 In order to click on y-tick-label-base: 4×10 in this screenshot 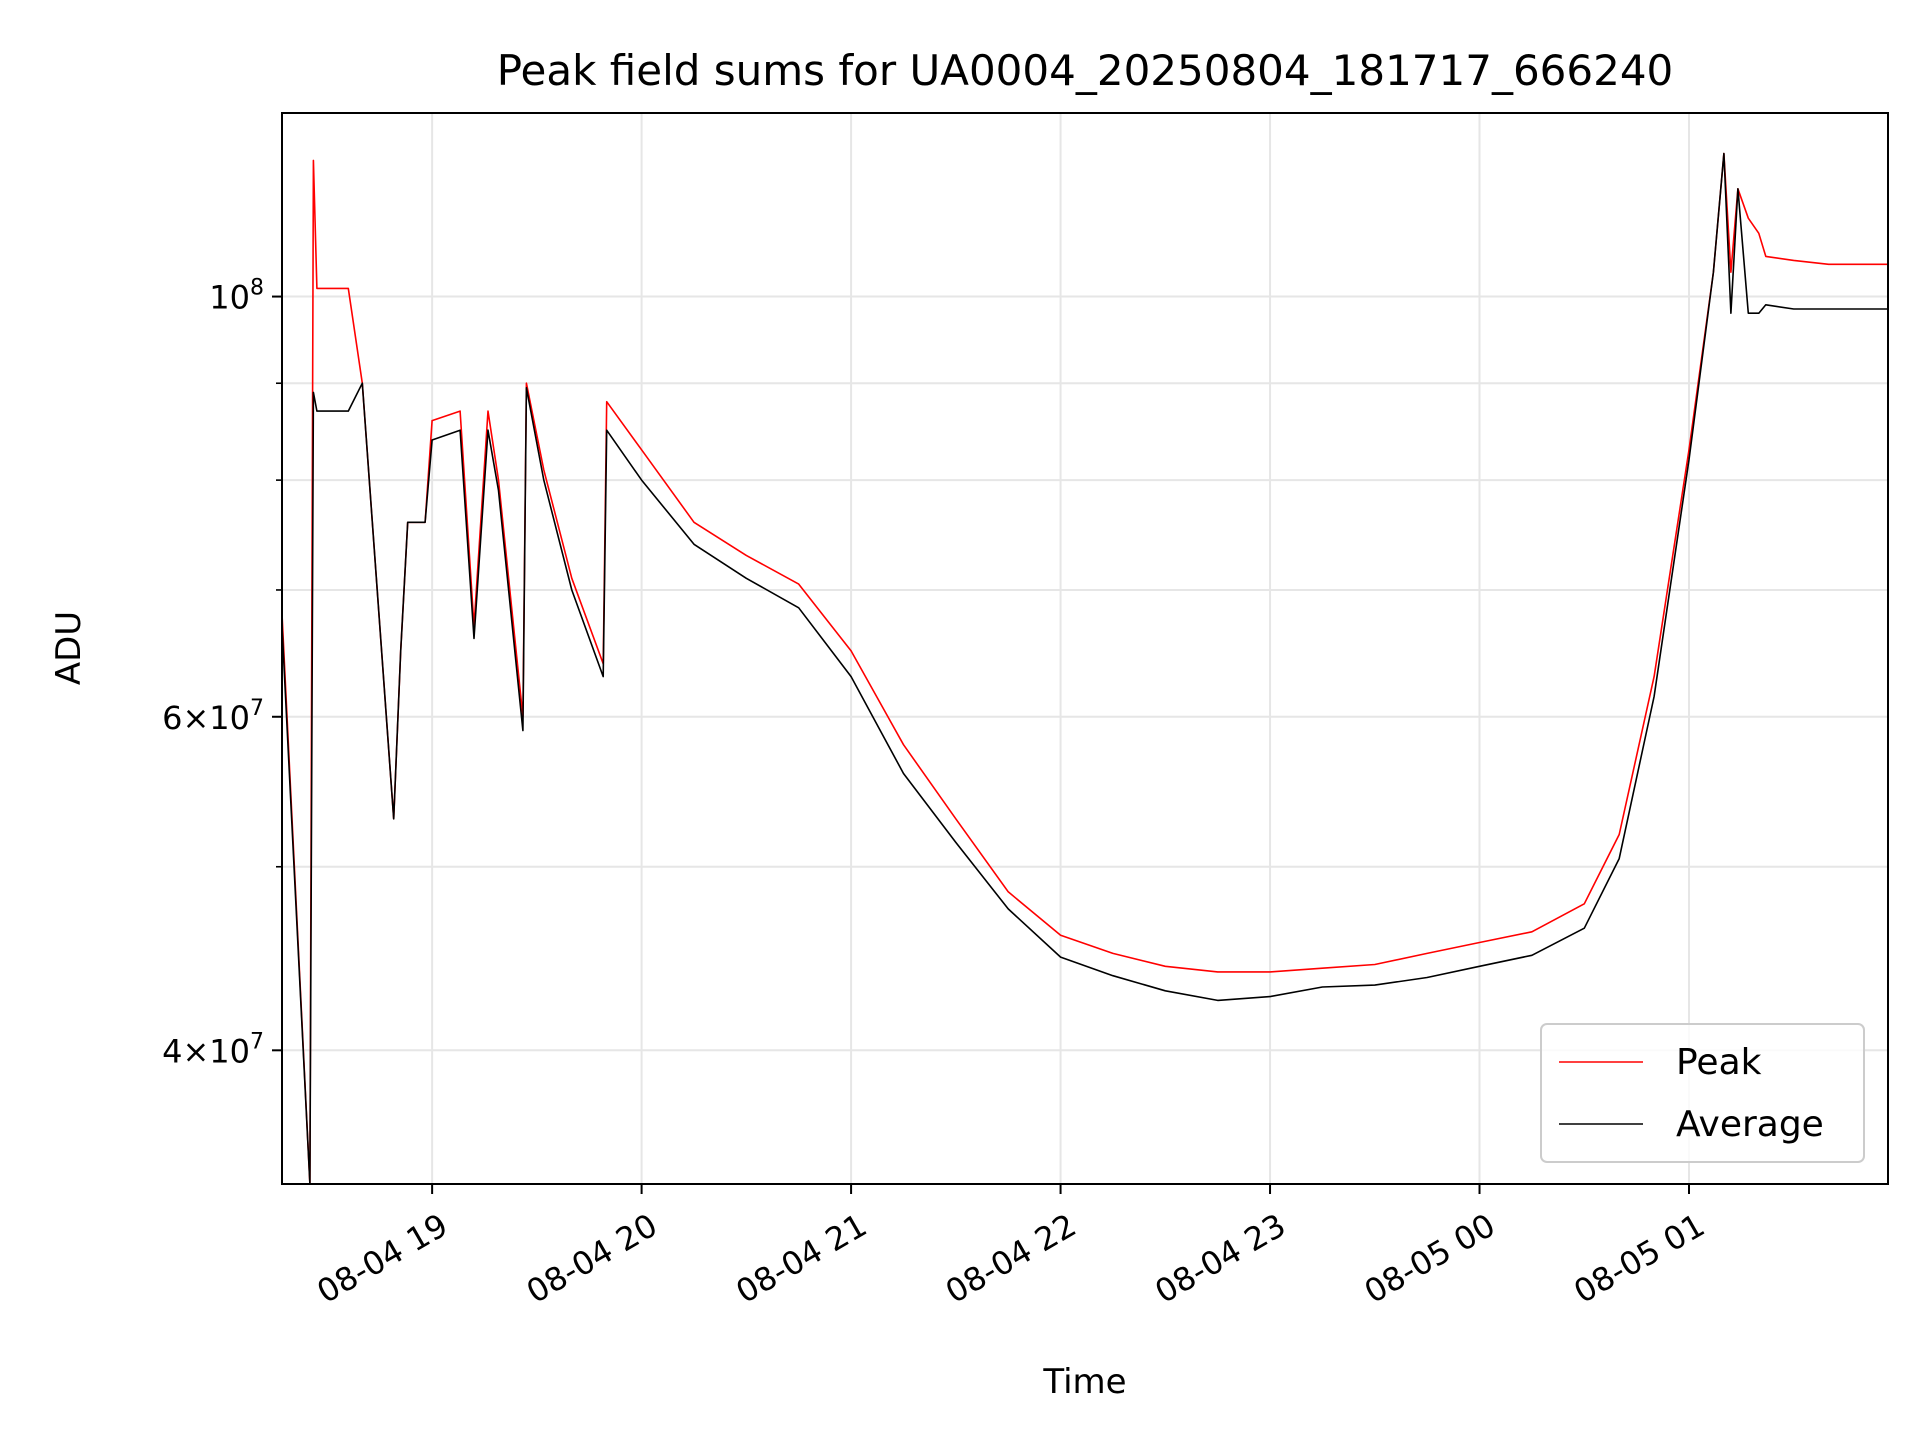, I will do `click(206, 1051)`.